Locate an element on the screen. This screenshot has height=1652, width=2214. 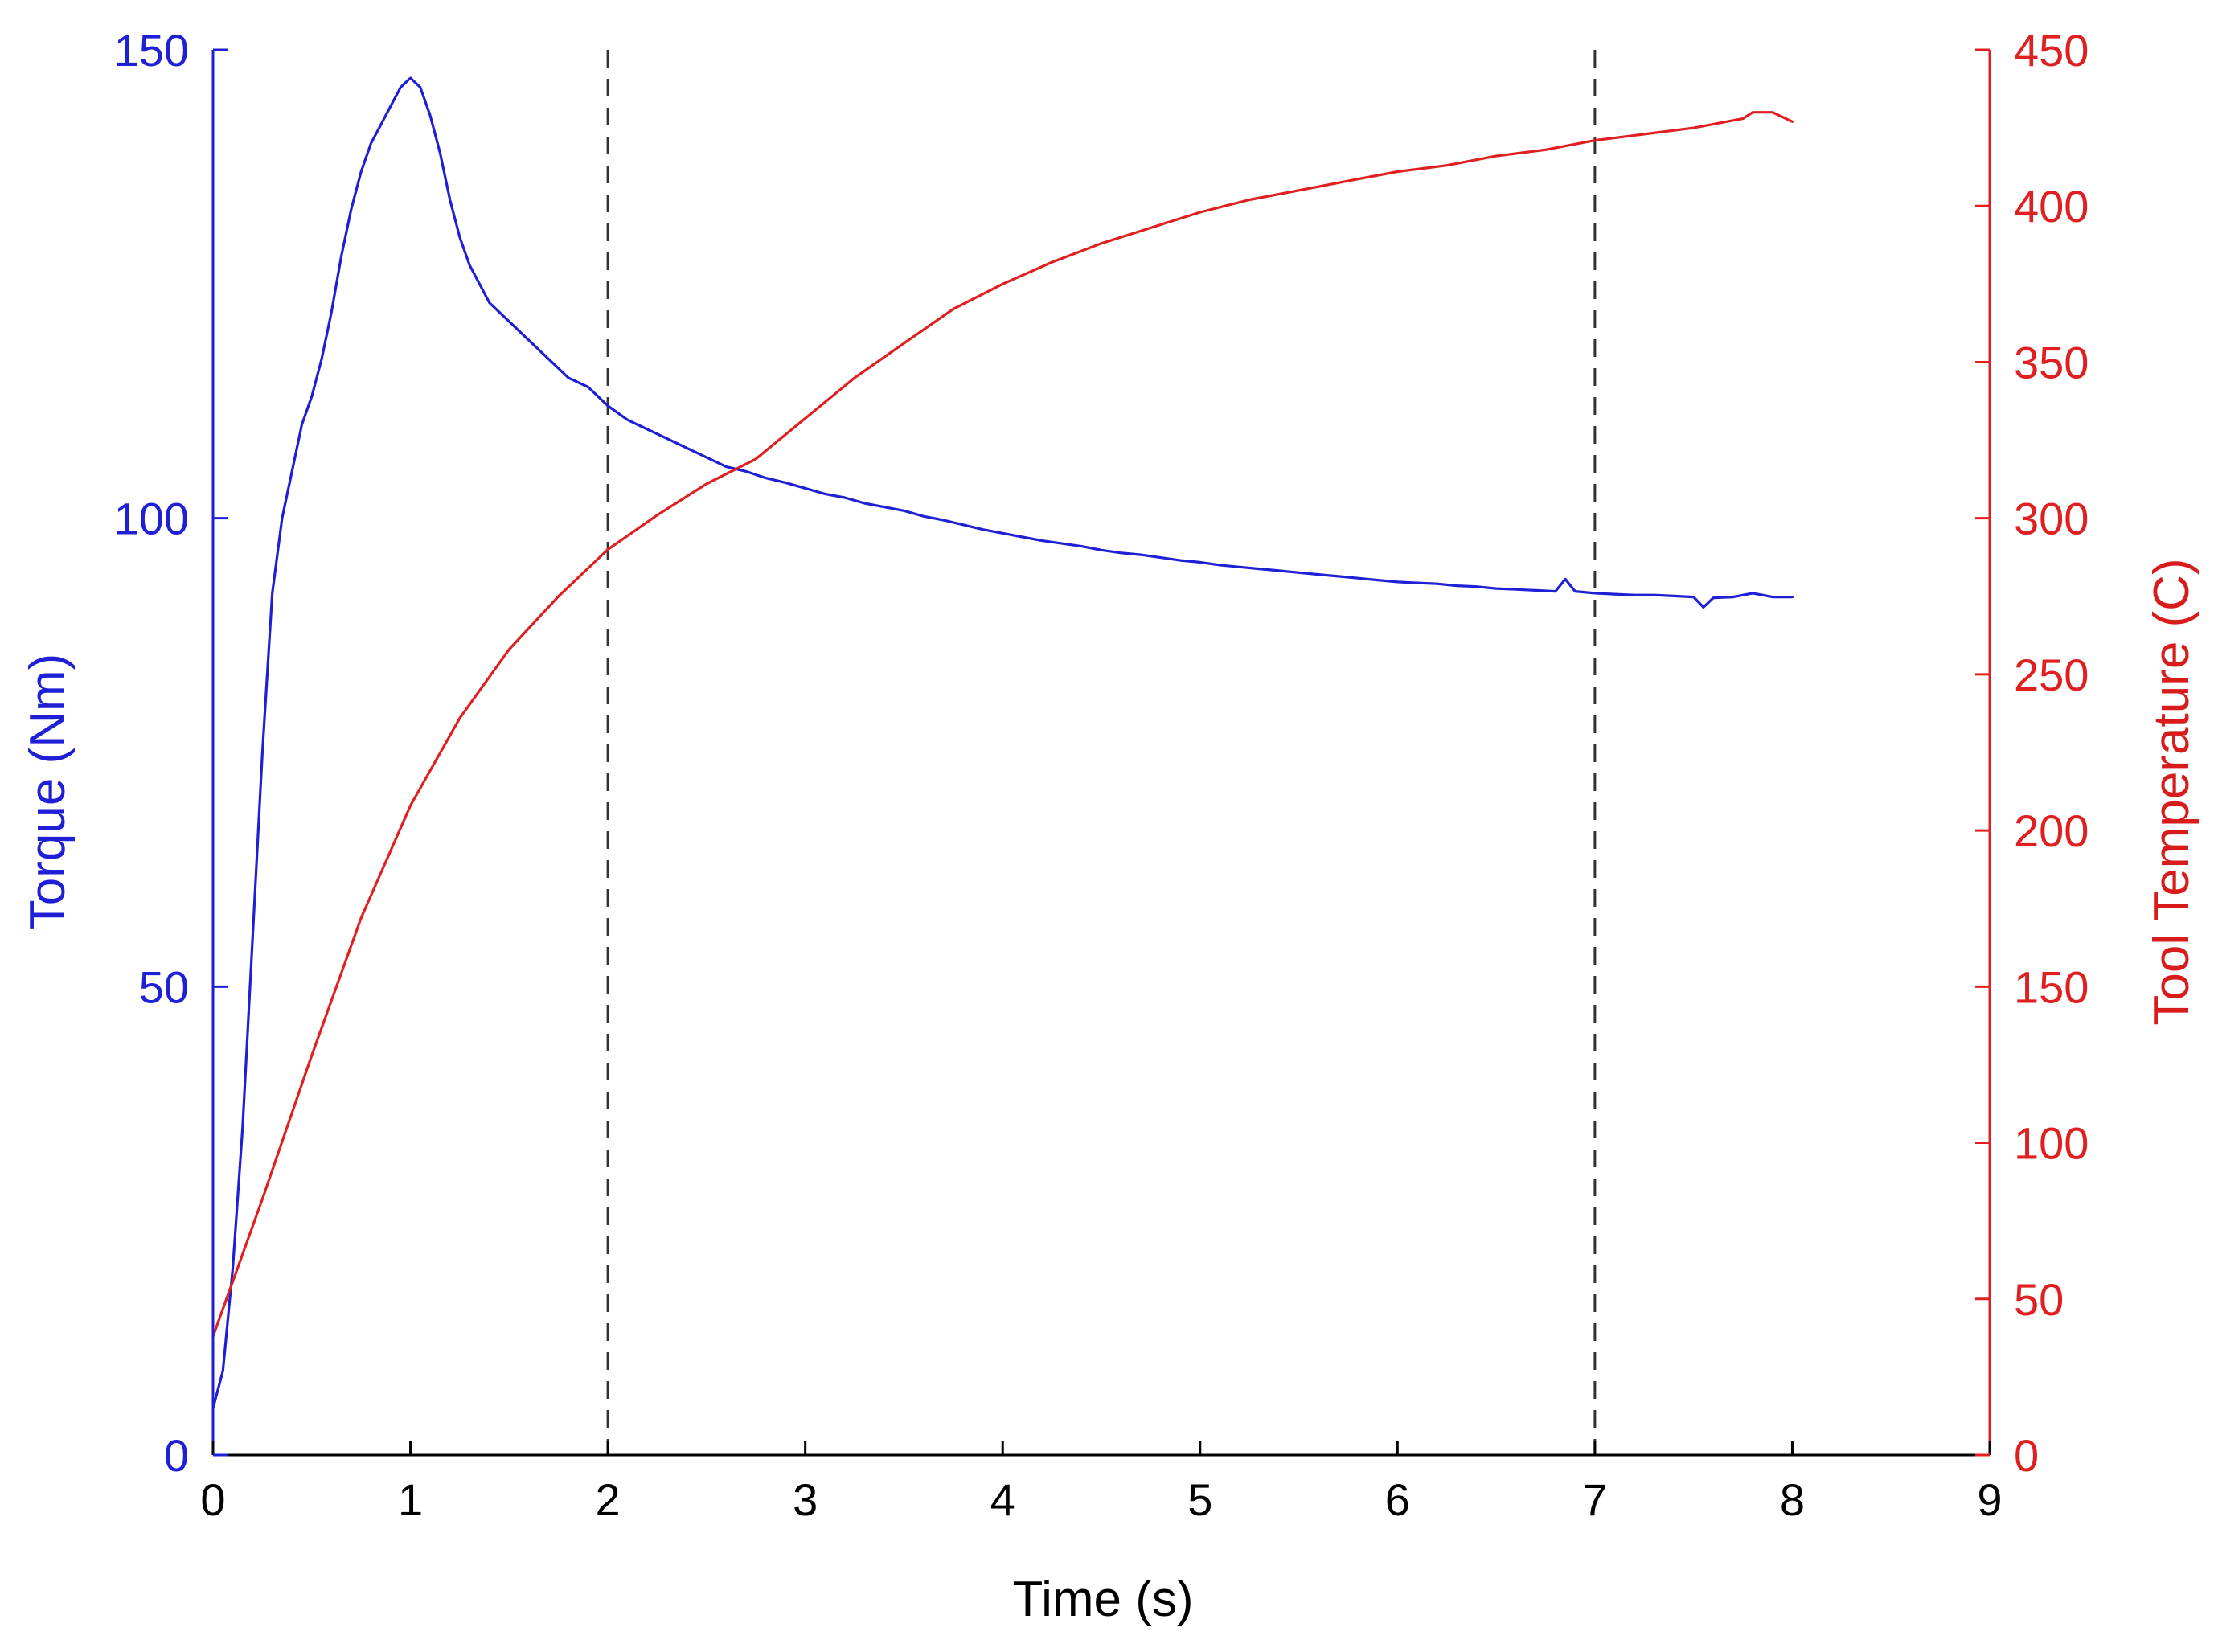
x-tick-label: 1 is located at coordinates (410, 1499).